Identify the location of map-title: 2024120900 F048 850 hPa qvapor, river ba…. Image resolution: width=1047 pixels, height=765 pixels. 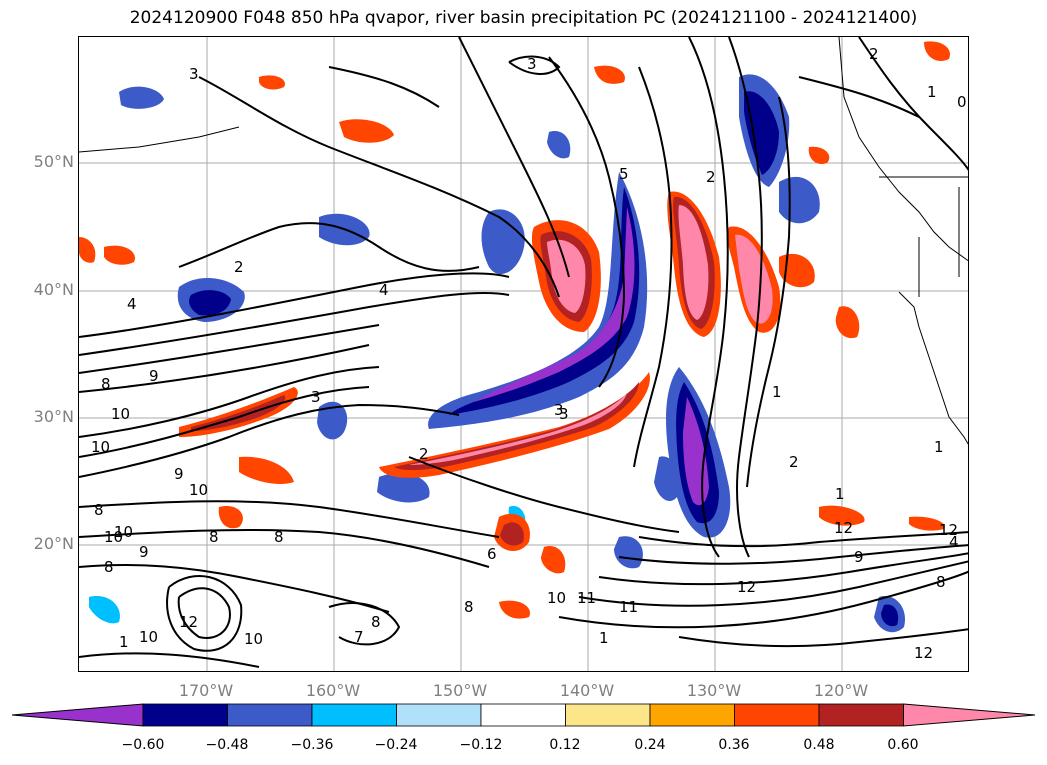
(523, 18).